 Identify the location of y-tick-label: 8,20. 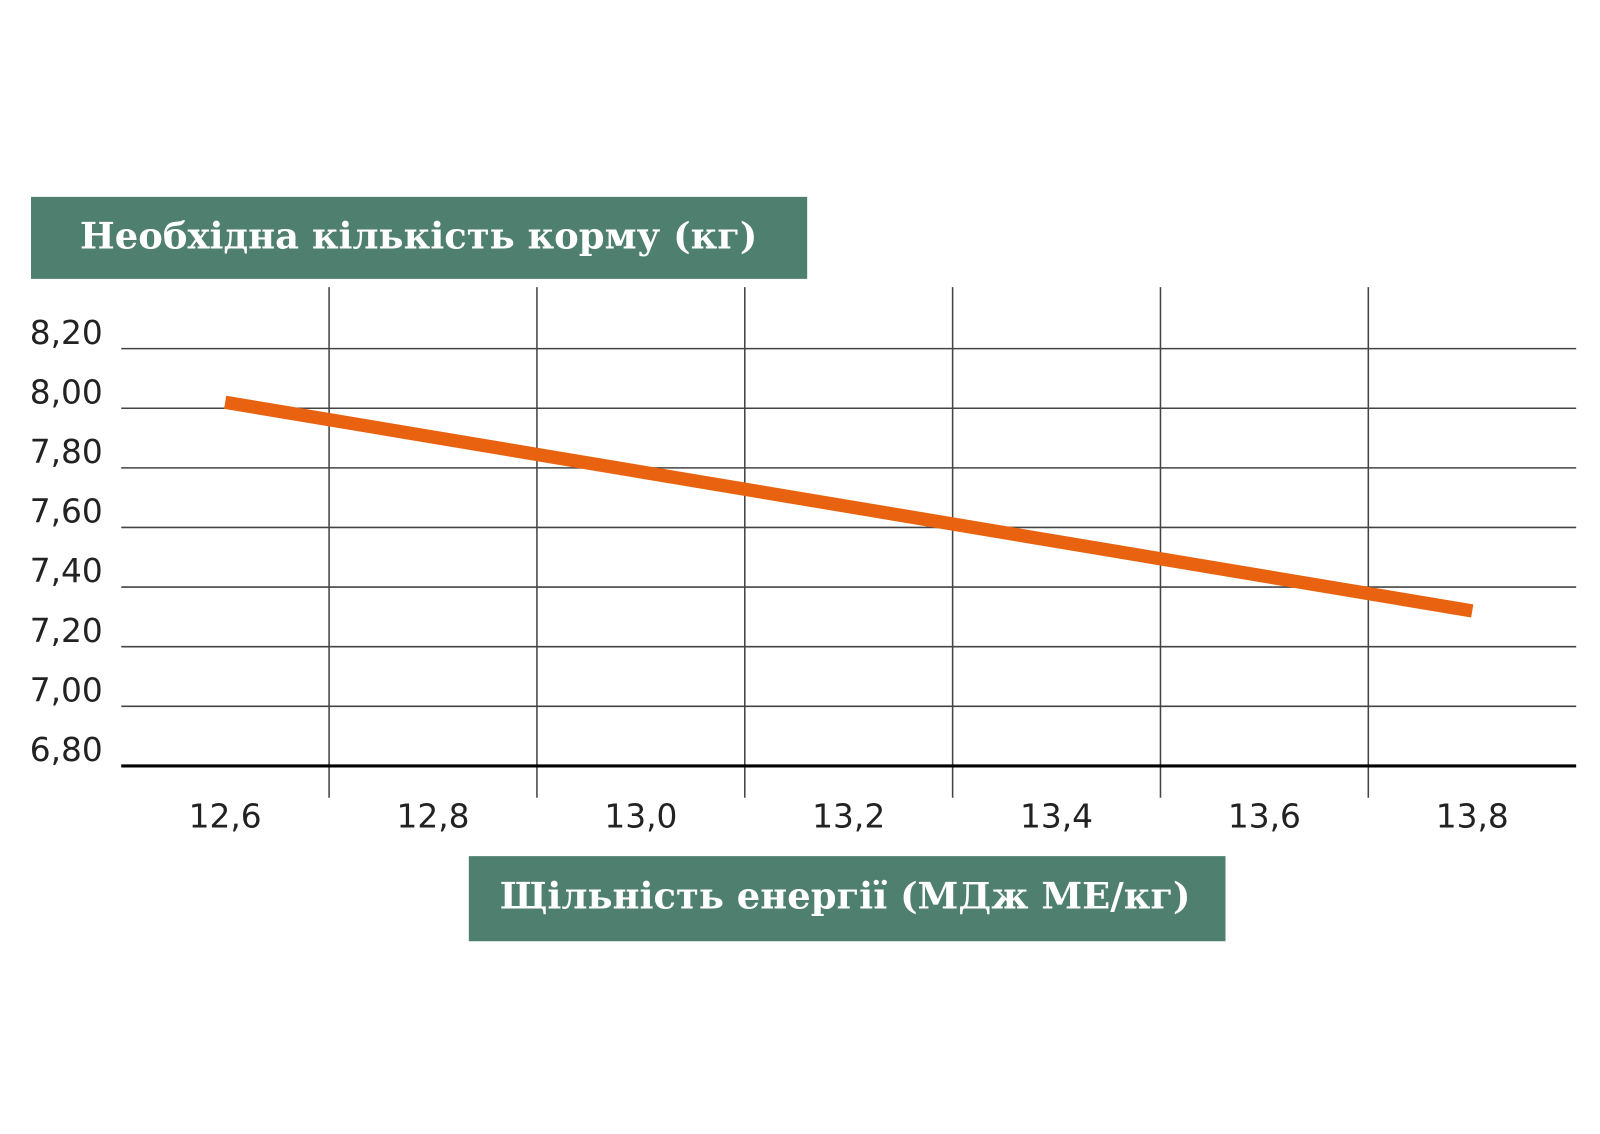
(66, 333).